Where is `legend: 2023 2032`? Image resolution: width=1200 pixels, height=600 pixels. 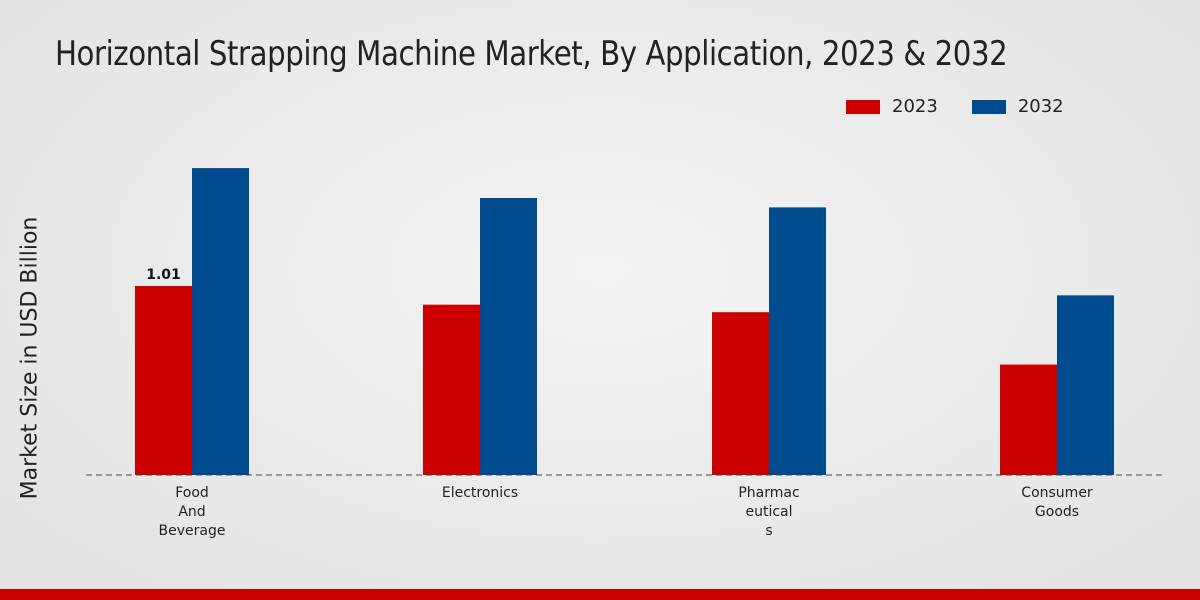
legend: 2023 2032 is located at coordinates (972, 106).